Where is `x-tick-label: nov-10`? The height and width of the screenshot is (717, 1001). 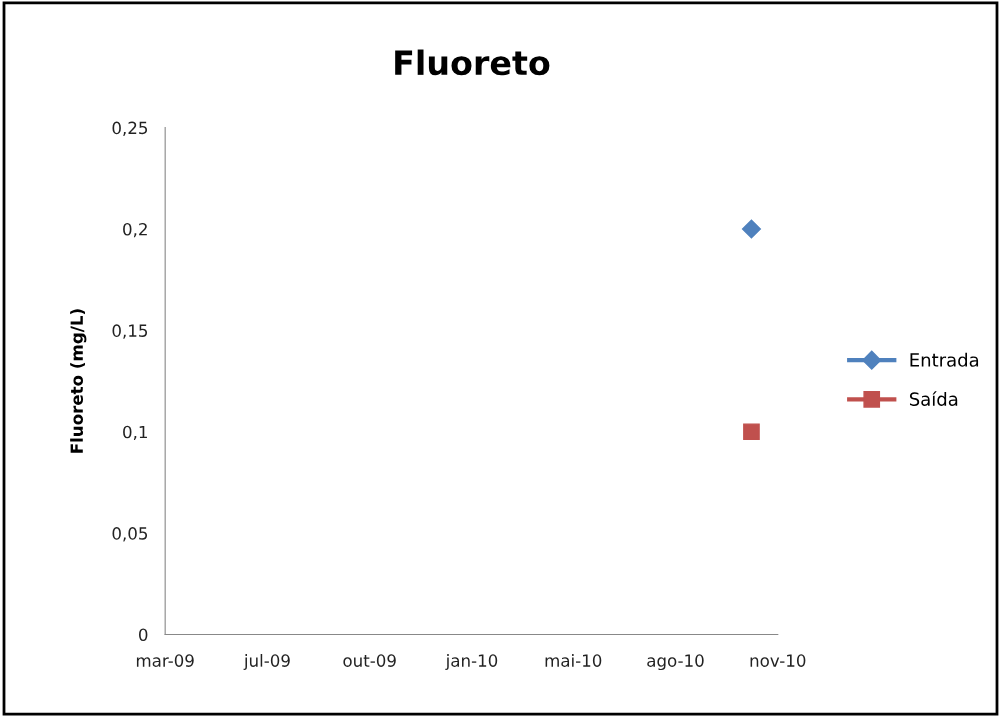
x-tick-label: nov-10 is located at coordinates (778, 660).